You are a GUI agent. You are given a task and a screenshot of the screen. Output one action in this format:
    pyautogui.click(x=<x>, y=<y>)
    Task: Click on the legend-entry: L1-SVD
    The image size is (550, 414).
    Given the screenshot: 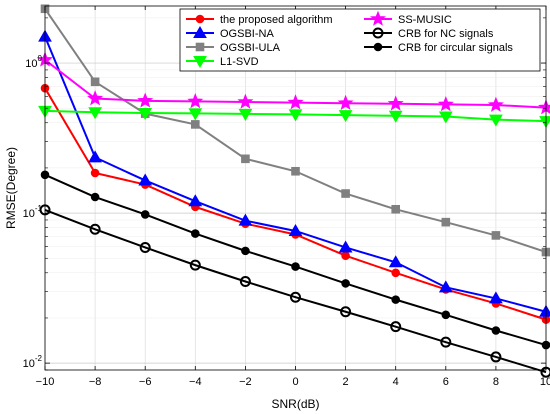 What is the action you would take?
    pyautogui.click(x=222, y=62)
    